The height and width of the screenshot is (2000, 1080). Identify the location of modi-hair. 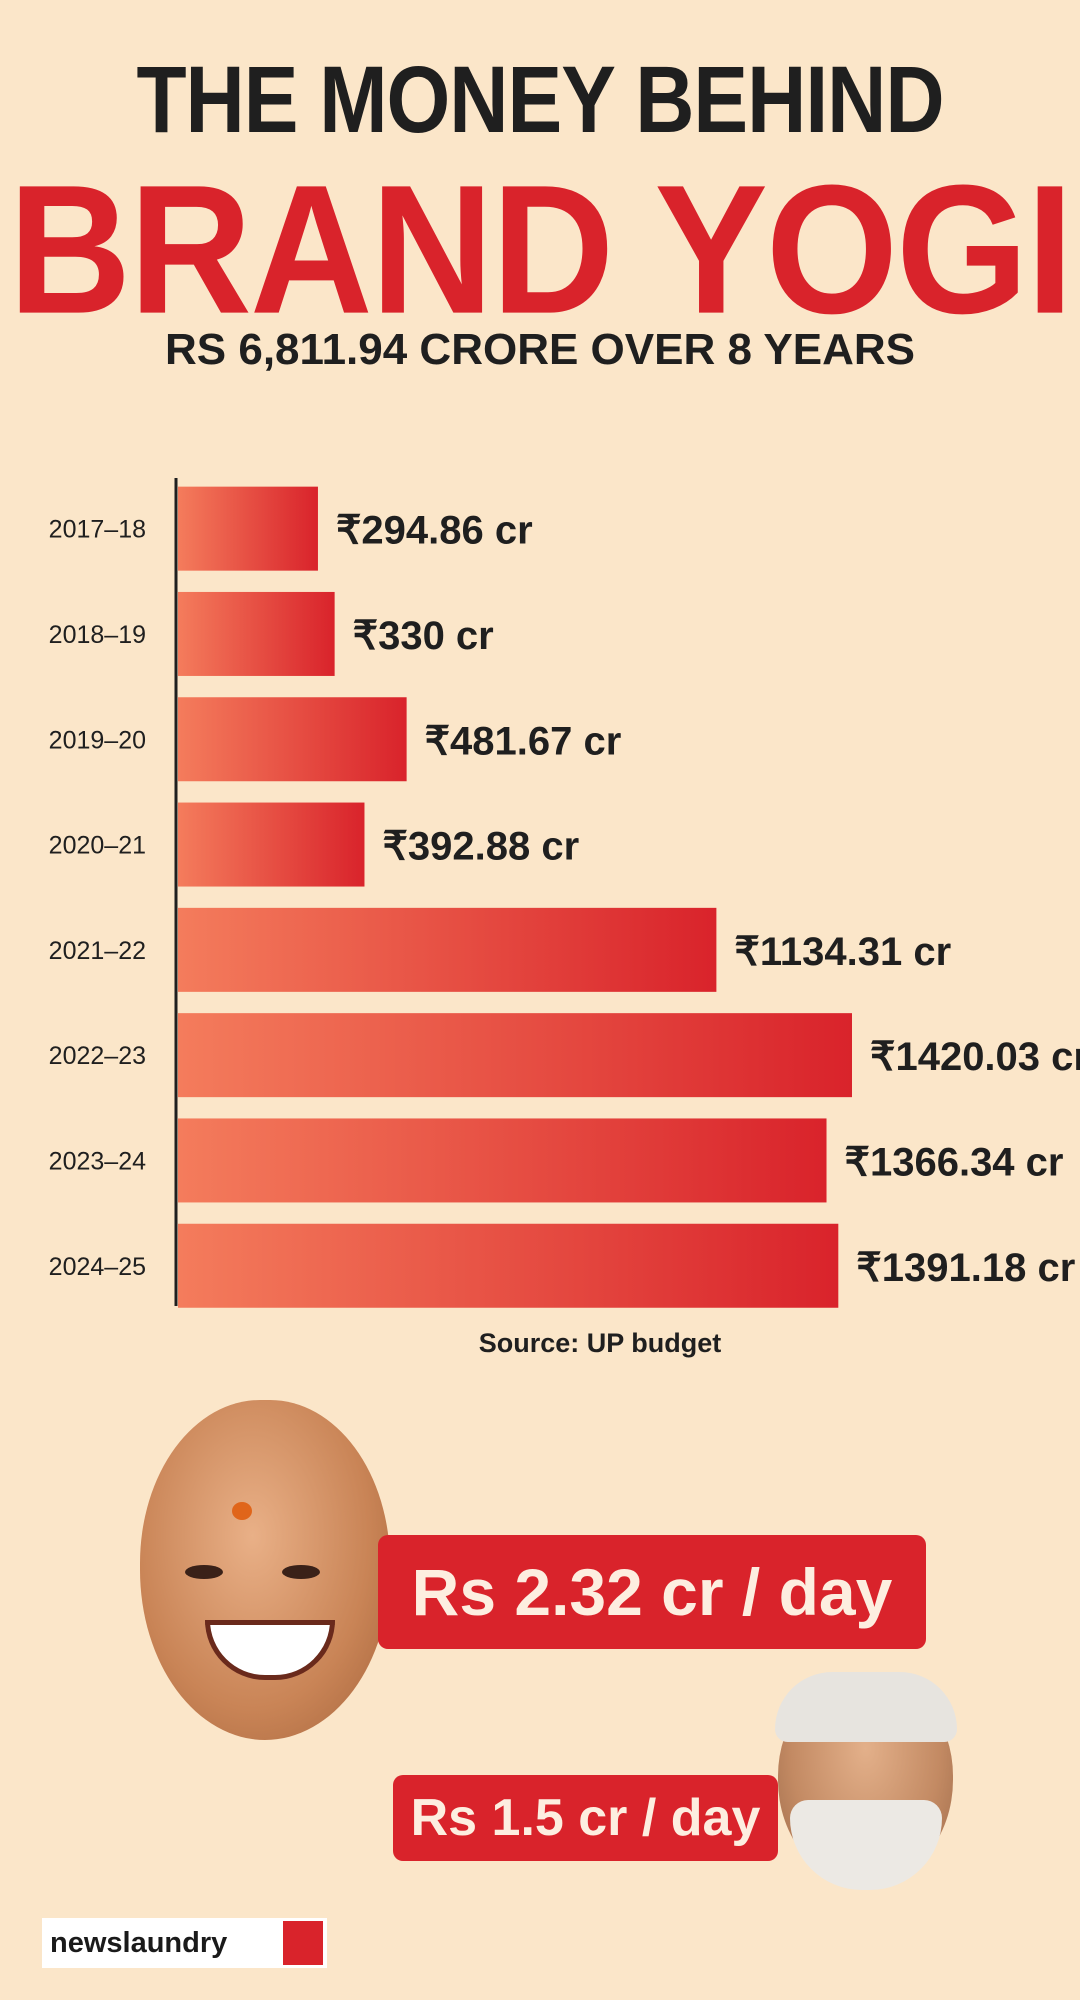
(866, 1707).